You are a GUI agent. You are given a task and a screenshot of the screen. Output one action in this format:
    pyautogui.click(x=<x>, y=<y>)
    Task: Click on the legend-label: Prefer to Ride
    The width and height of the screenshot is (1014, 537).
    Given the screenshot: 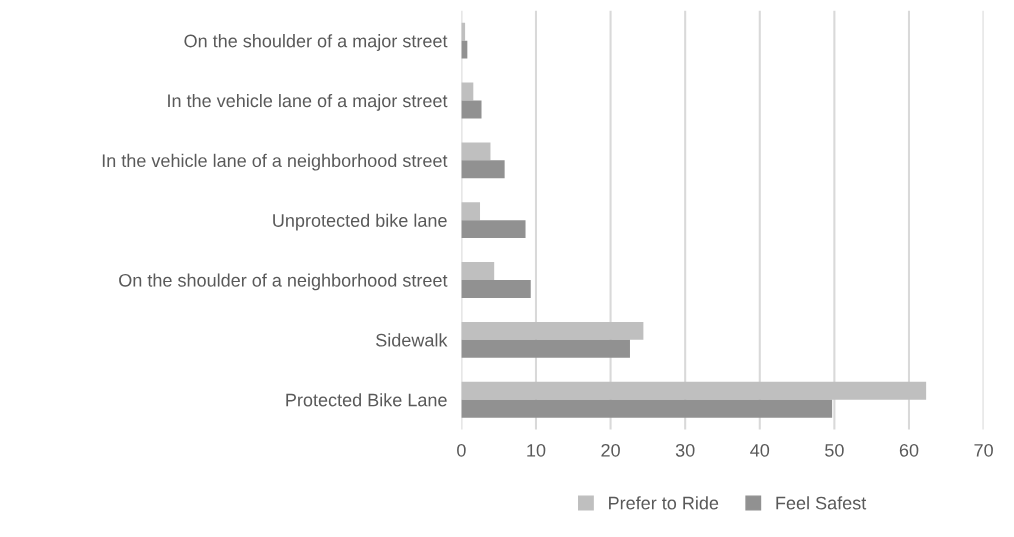 What is the action you would take?
    pyautogui.click(x=664, y=503)
    